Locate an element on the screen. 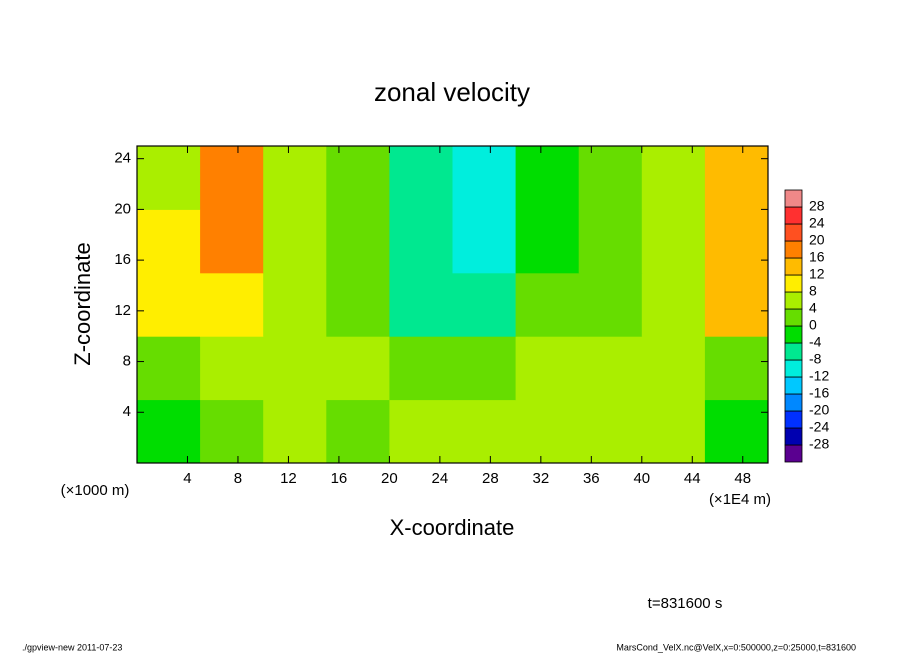 This screenshot has height=654, width=904. x-tick-label: 40 is located at coordinates (641, 478).